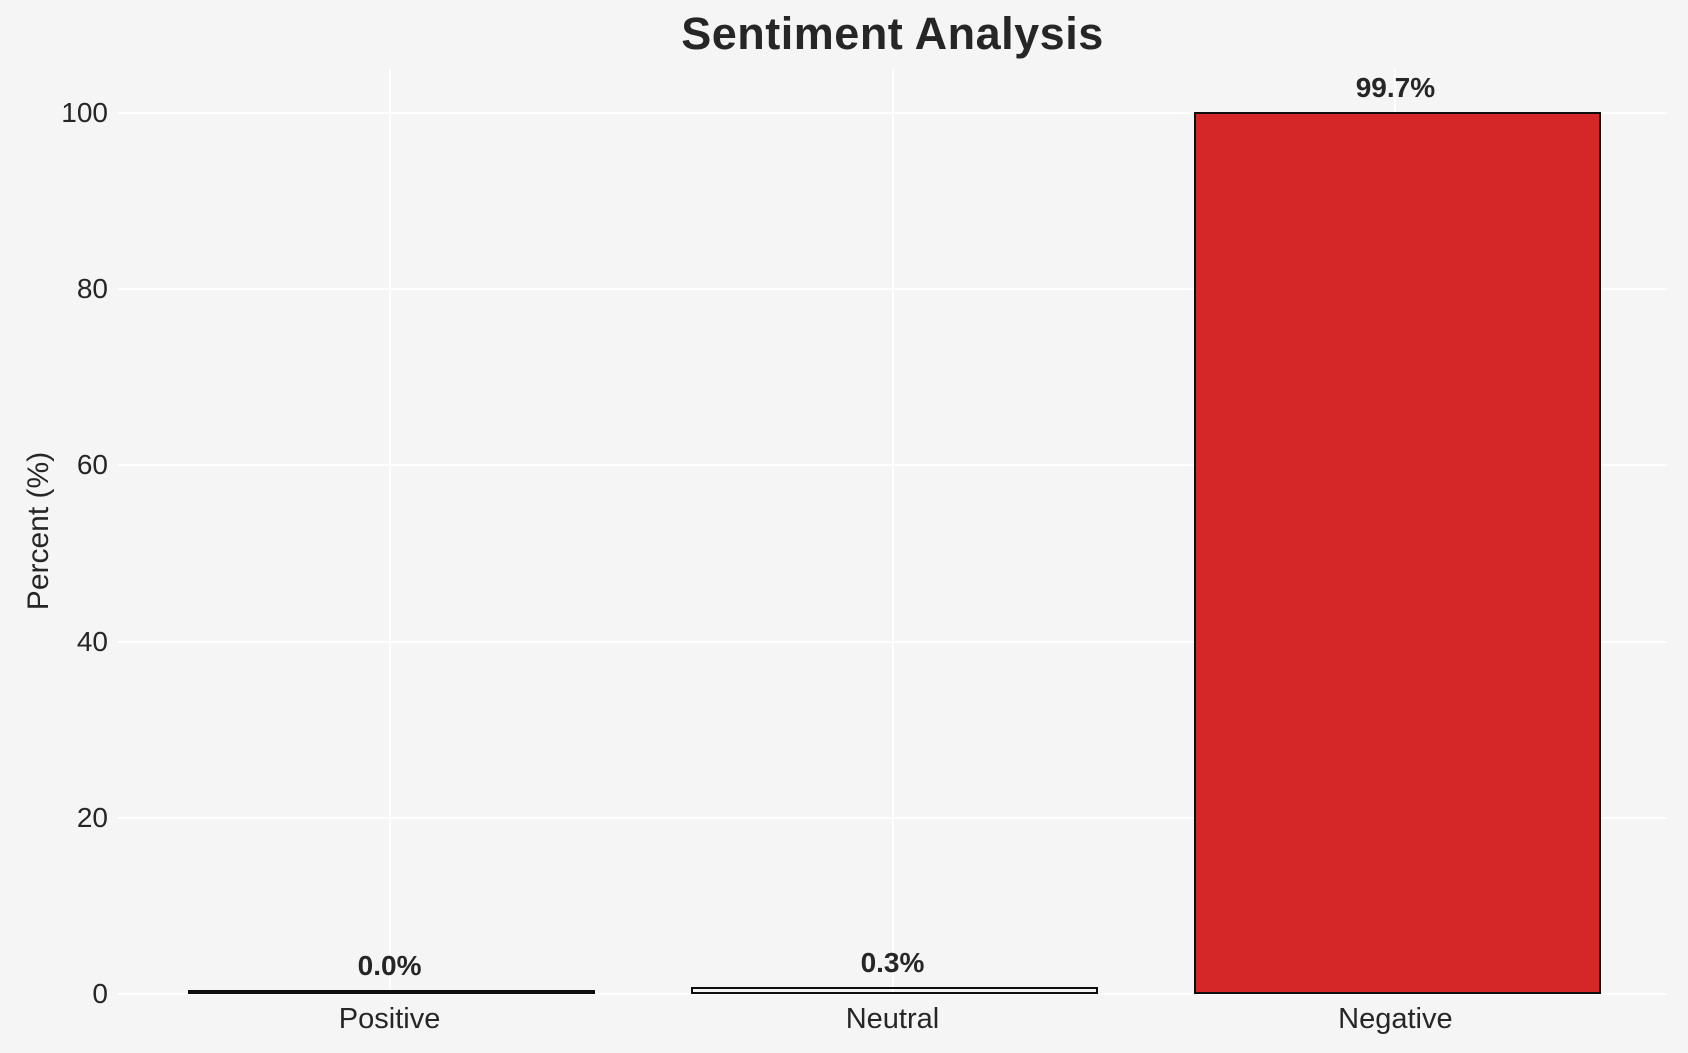 This screenshot has width=1688, height=1053. What do you see at coordinates (892, 33) in the screenshot?
I see `chart-title: Sentiment Analysis` at bounding box center [892, 33].